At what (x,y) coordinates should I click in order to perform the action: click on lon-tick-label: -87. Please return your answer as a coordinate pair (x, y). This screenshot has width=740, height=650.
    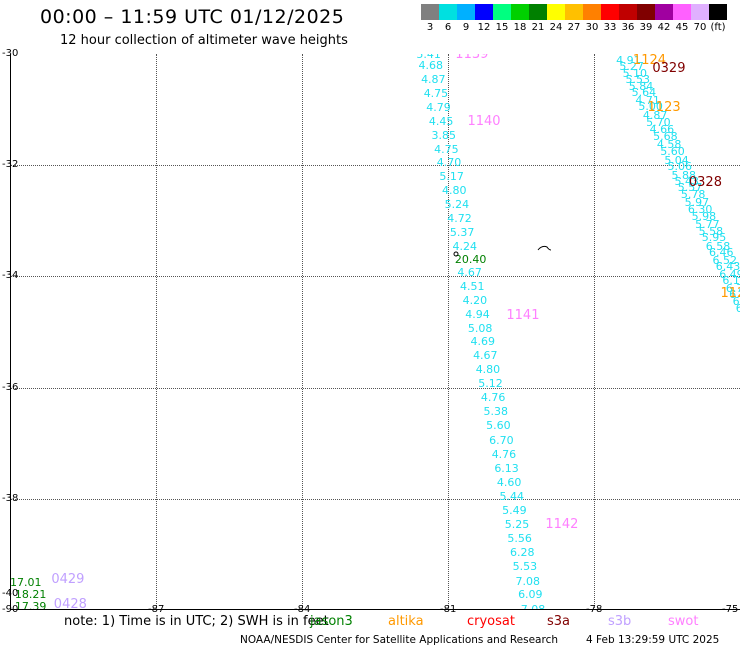
    Looking at the image, I should click on (156, 609).